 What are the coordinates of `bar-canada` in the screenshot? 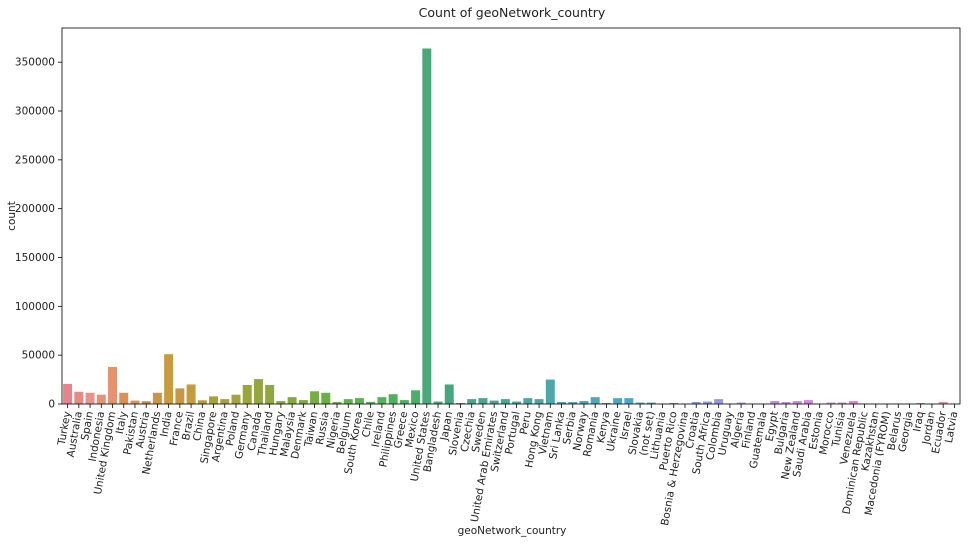 It's located at (258, 391).